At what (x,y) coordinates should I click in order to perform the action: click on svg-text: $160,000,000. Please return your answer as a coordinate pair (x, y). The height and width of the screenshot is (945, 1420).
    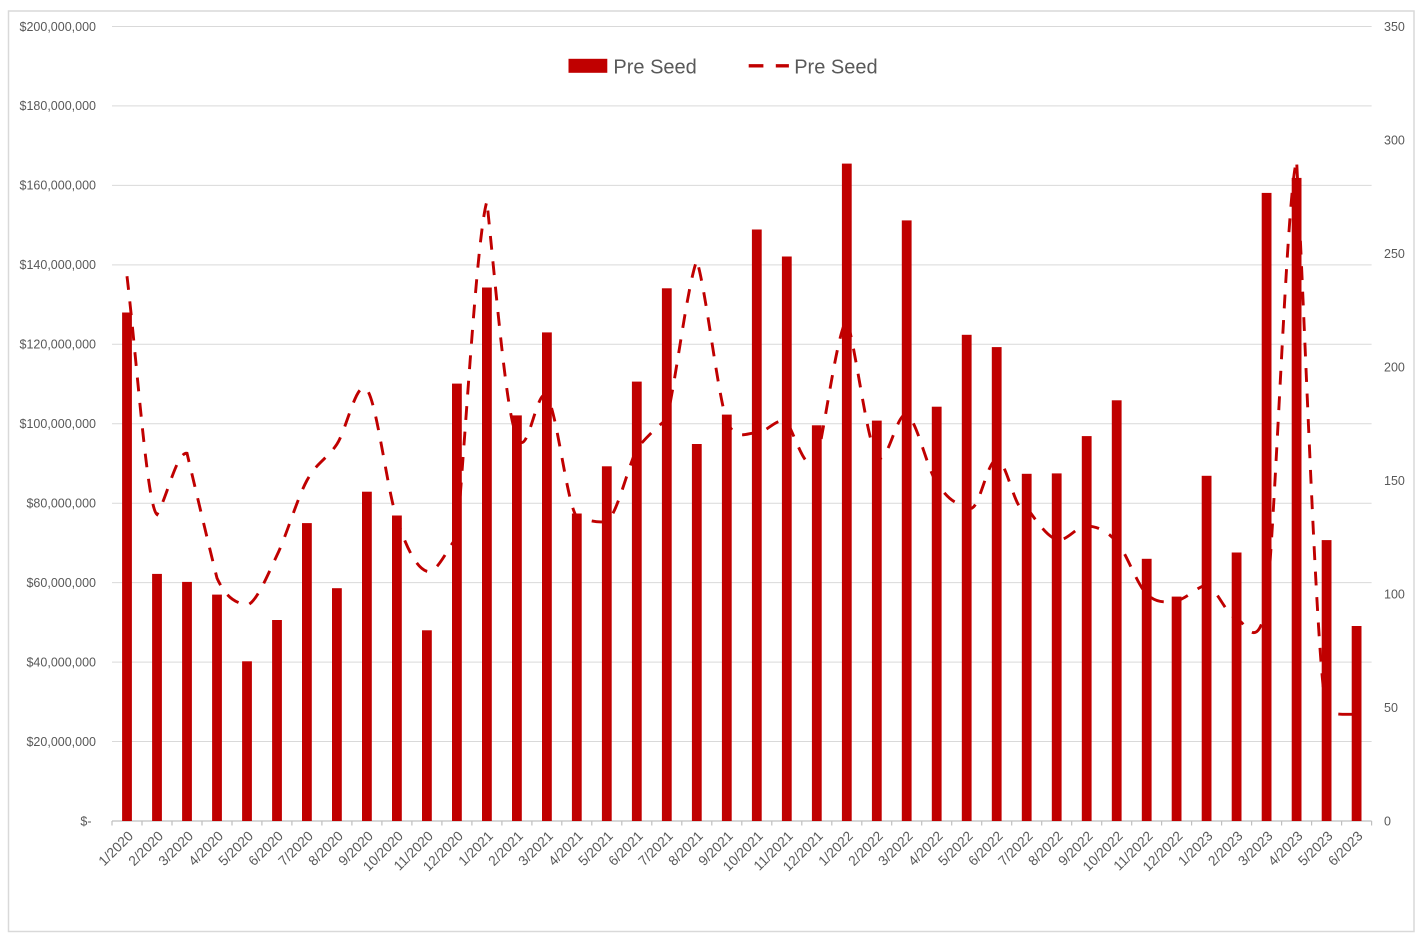
    Looking at the image, I should click on (58, 186).